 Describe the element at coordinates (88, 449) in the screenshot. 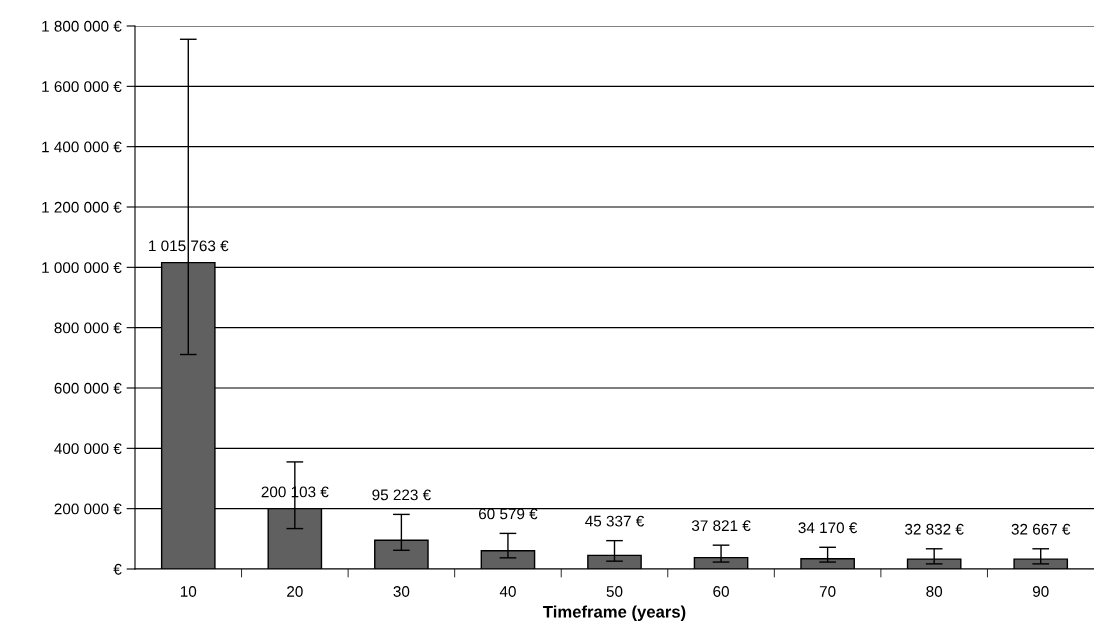

I see `y-tick-label: 400 000 €` at that location.